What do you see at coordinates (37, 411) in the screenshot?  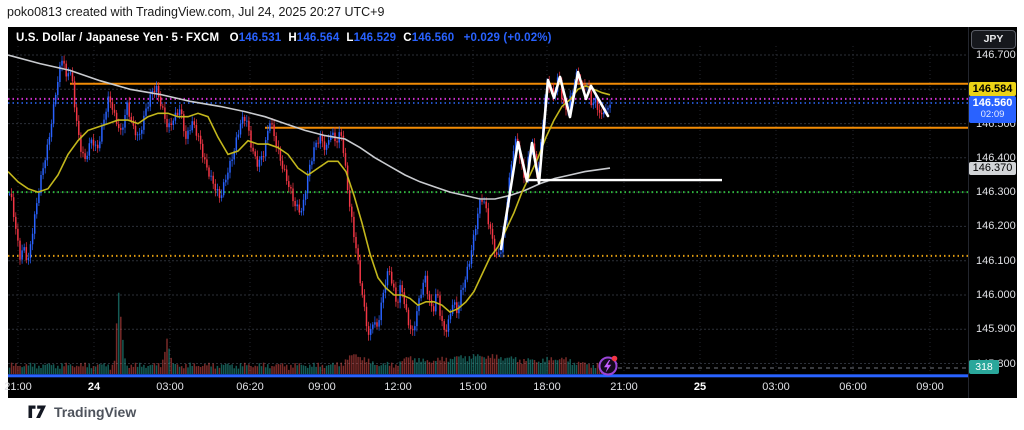 I see `tradingview-logo-icon` at bounding box center [37, 411].